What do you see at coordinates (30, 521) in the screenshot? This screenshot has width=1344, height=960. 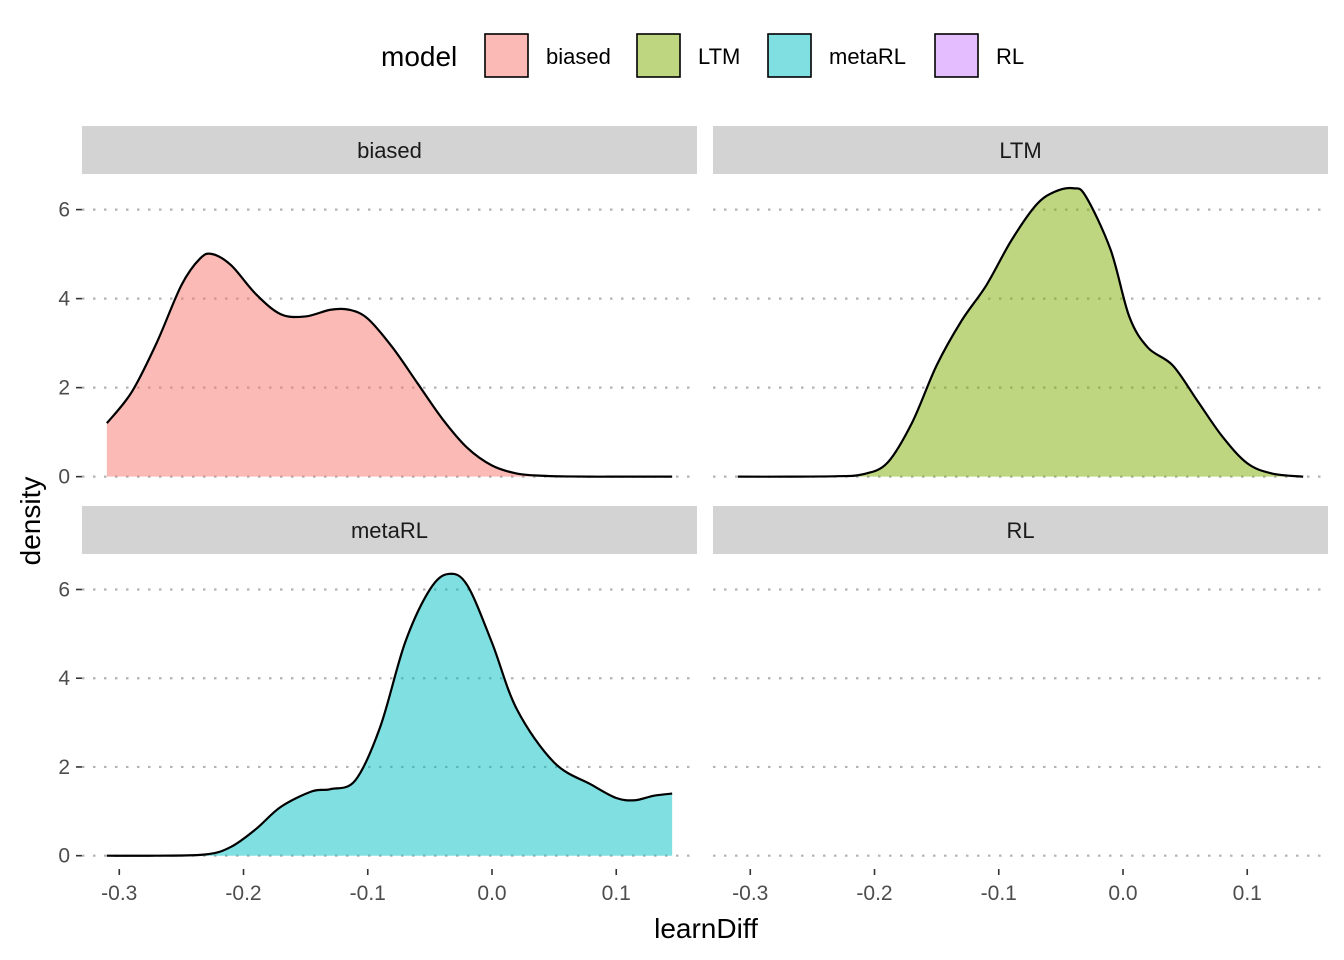 I see `y-axis-title: density` at bounding box center [30, 521].